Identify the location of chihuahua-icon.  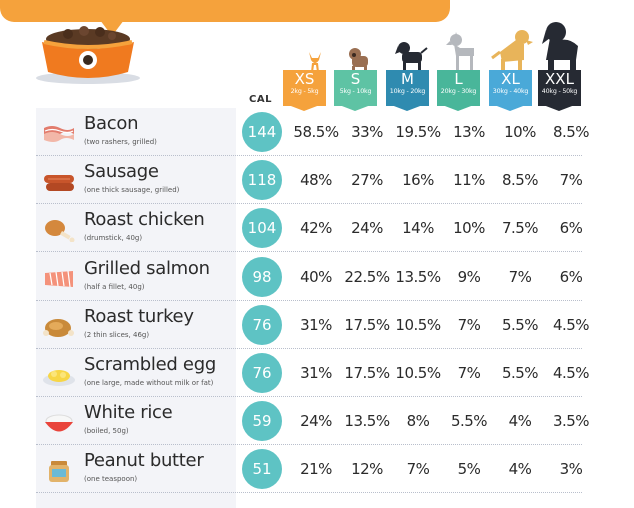
(315, 62).